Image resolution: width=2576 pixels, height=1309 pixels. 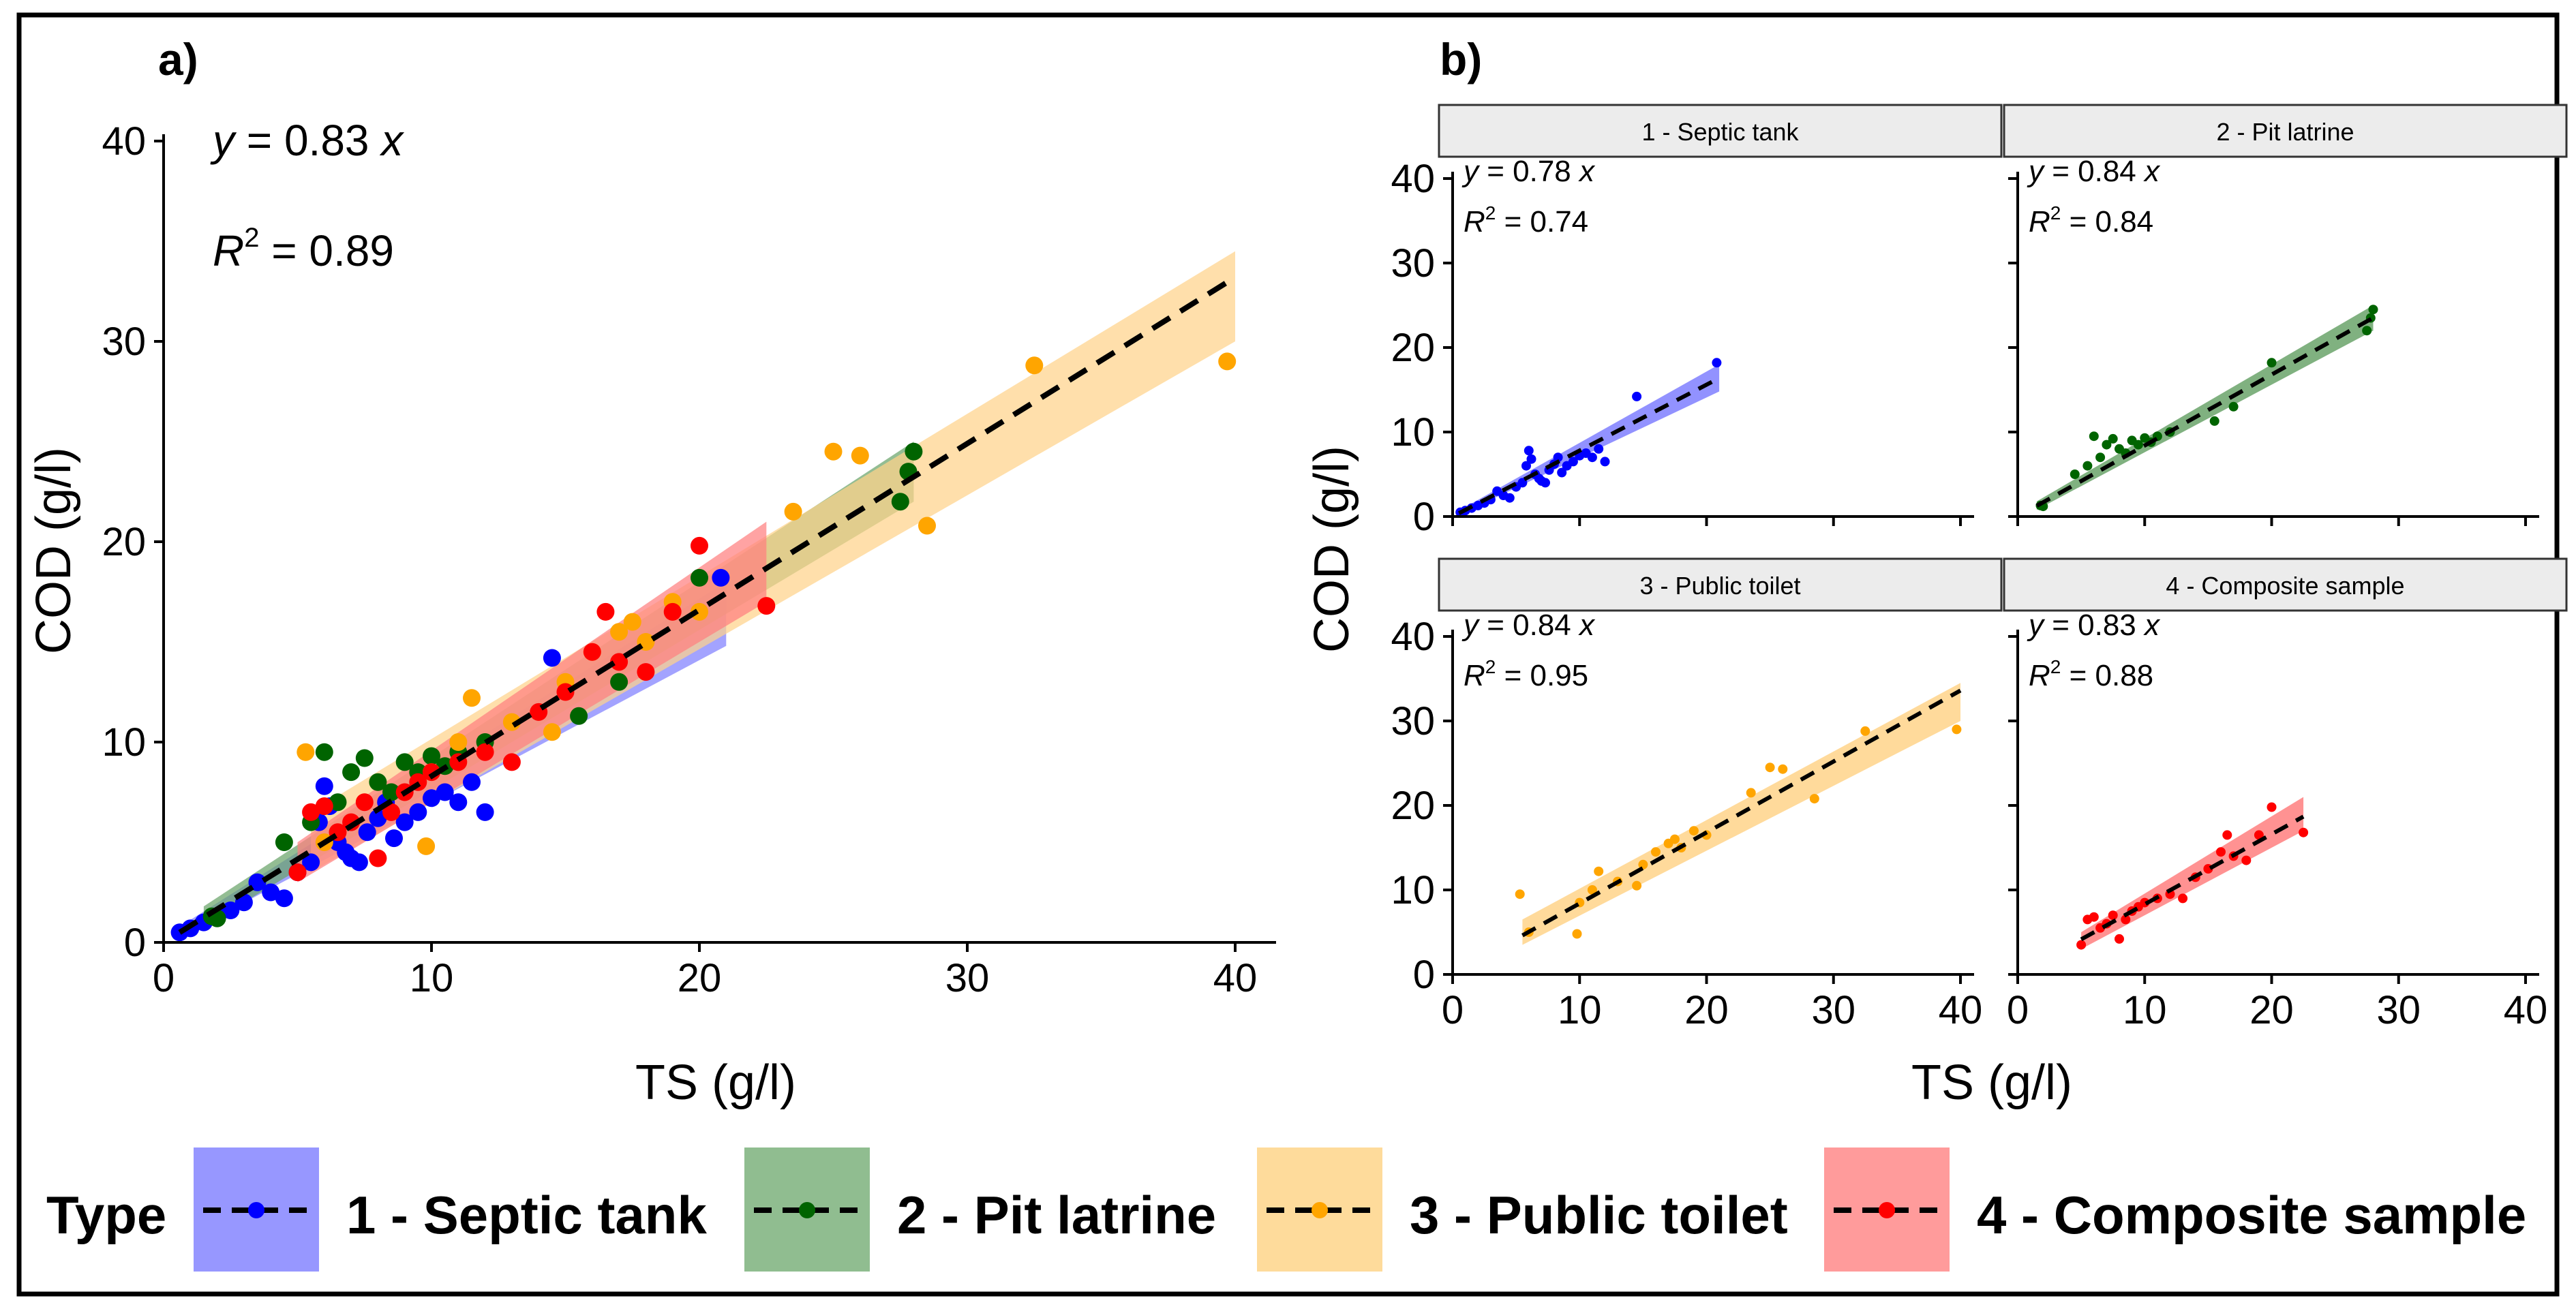 I want to click on panel-a-r2: R2 = 0.89, so click(x=303, y=249).